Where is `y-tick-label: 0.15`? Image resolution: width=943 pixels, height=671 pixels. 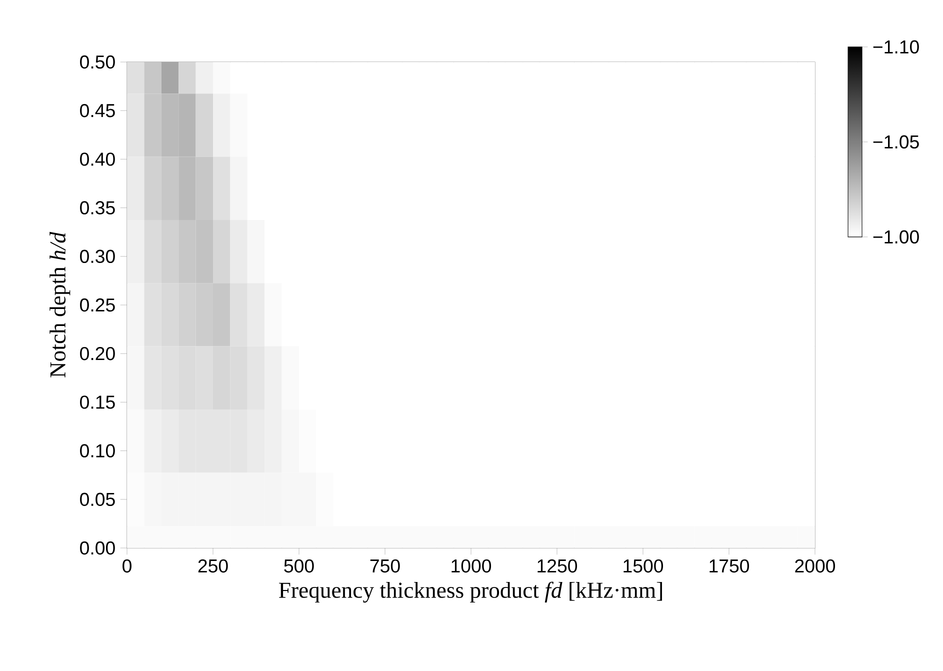
y-tick-label: 0.15 is located at coordinates (97, 402).